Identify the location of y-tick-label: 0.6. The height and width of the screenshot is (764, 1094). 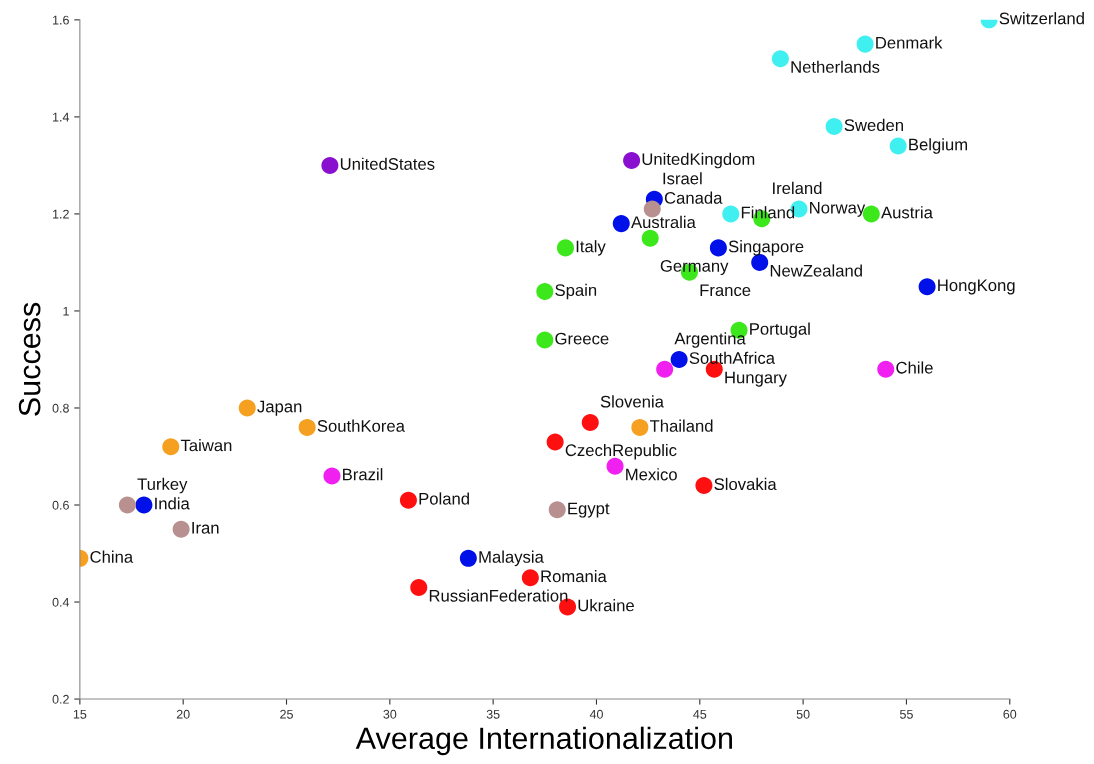
(60, 505).